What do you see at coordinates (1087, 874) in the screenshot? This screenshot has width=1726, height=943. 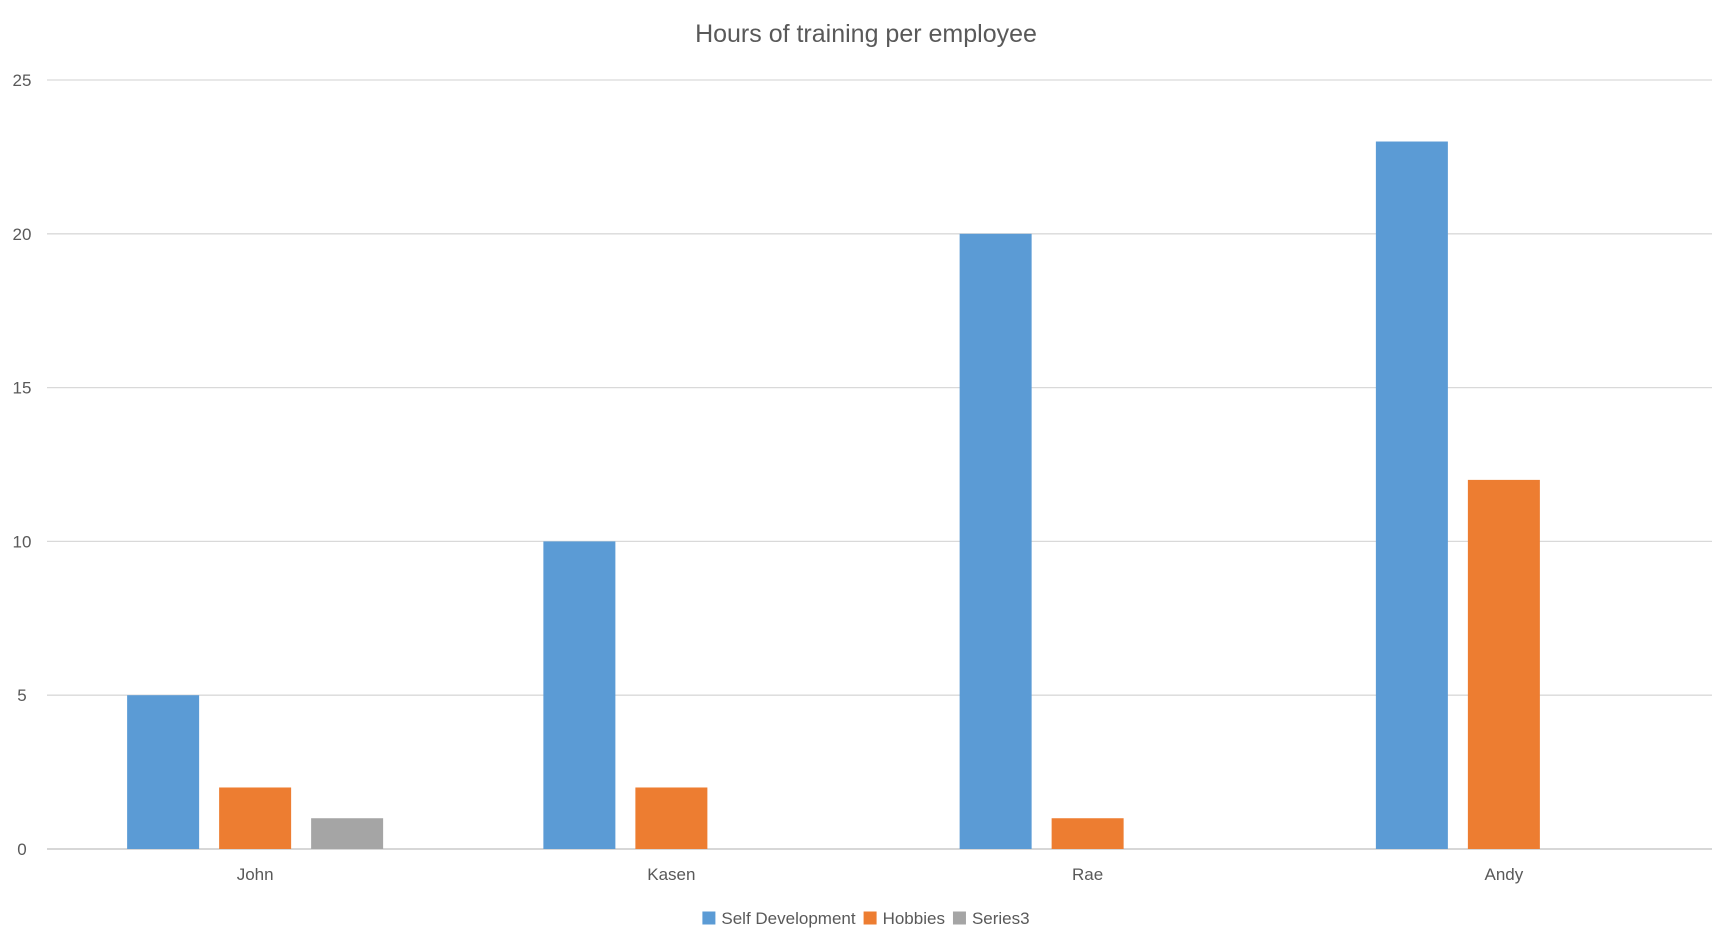 I see `x-tick-label: Rae` at bounding box center [1087, 874].